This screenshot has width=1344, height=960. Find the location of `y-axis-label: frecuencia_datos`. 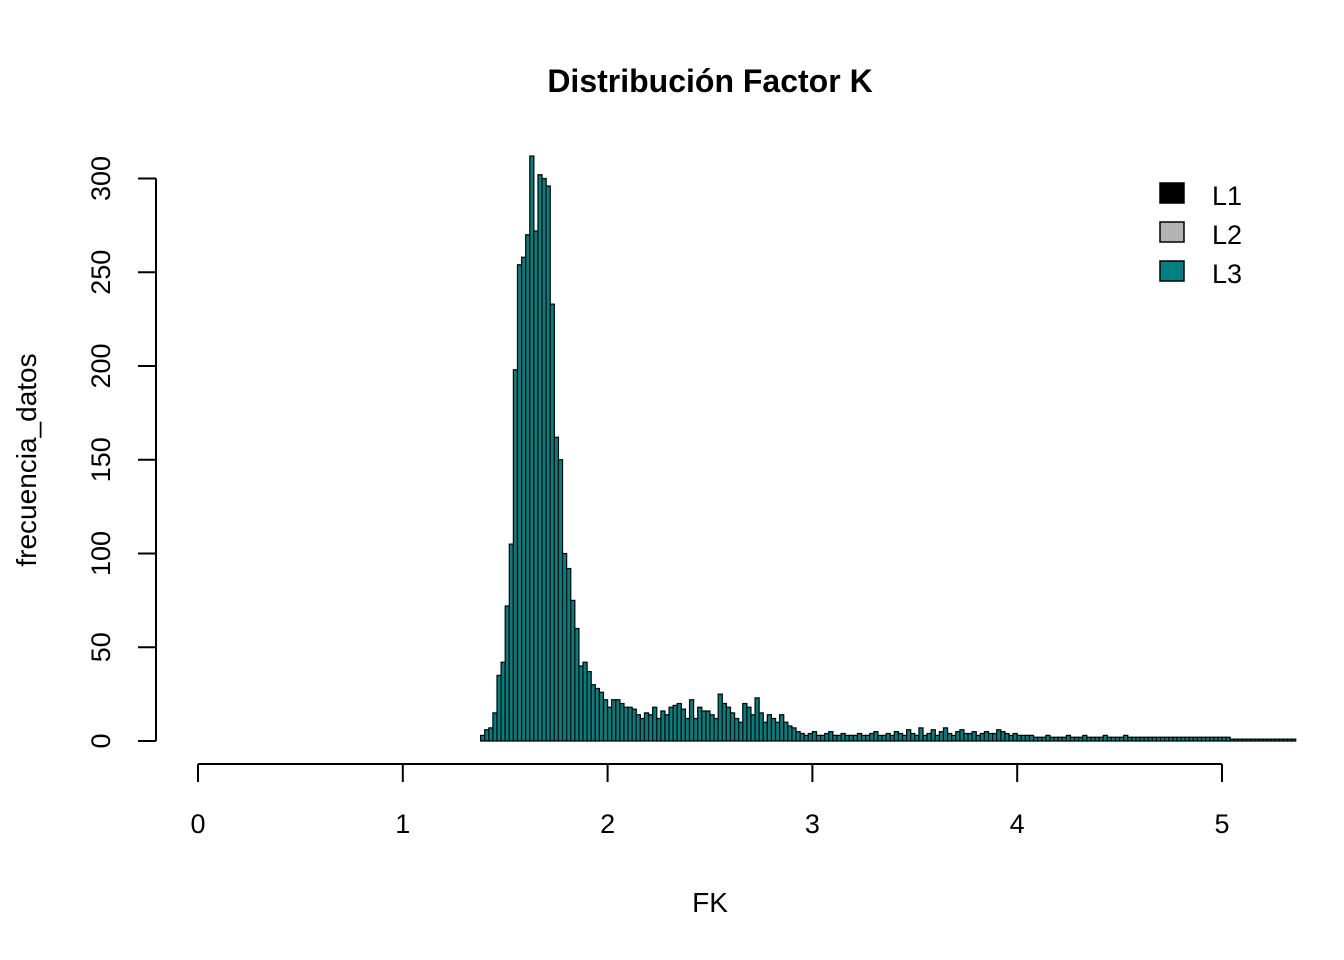

y-axis-label: frecuencia_datos is located at coordinates (26, 459).